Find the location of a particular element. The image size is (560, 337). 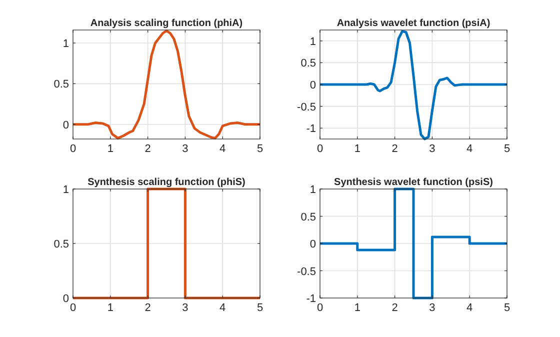

chart-title: Analysis scaling function (phiA) is located at coordinates (166, 23).